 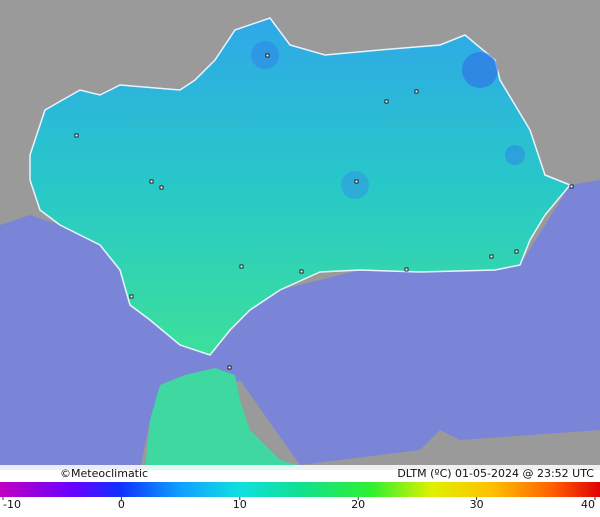 I want to click on caption-bar, so click(x=300, y=473).